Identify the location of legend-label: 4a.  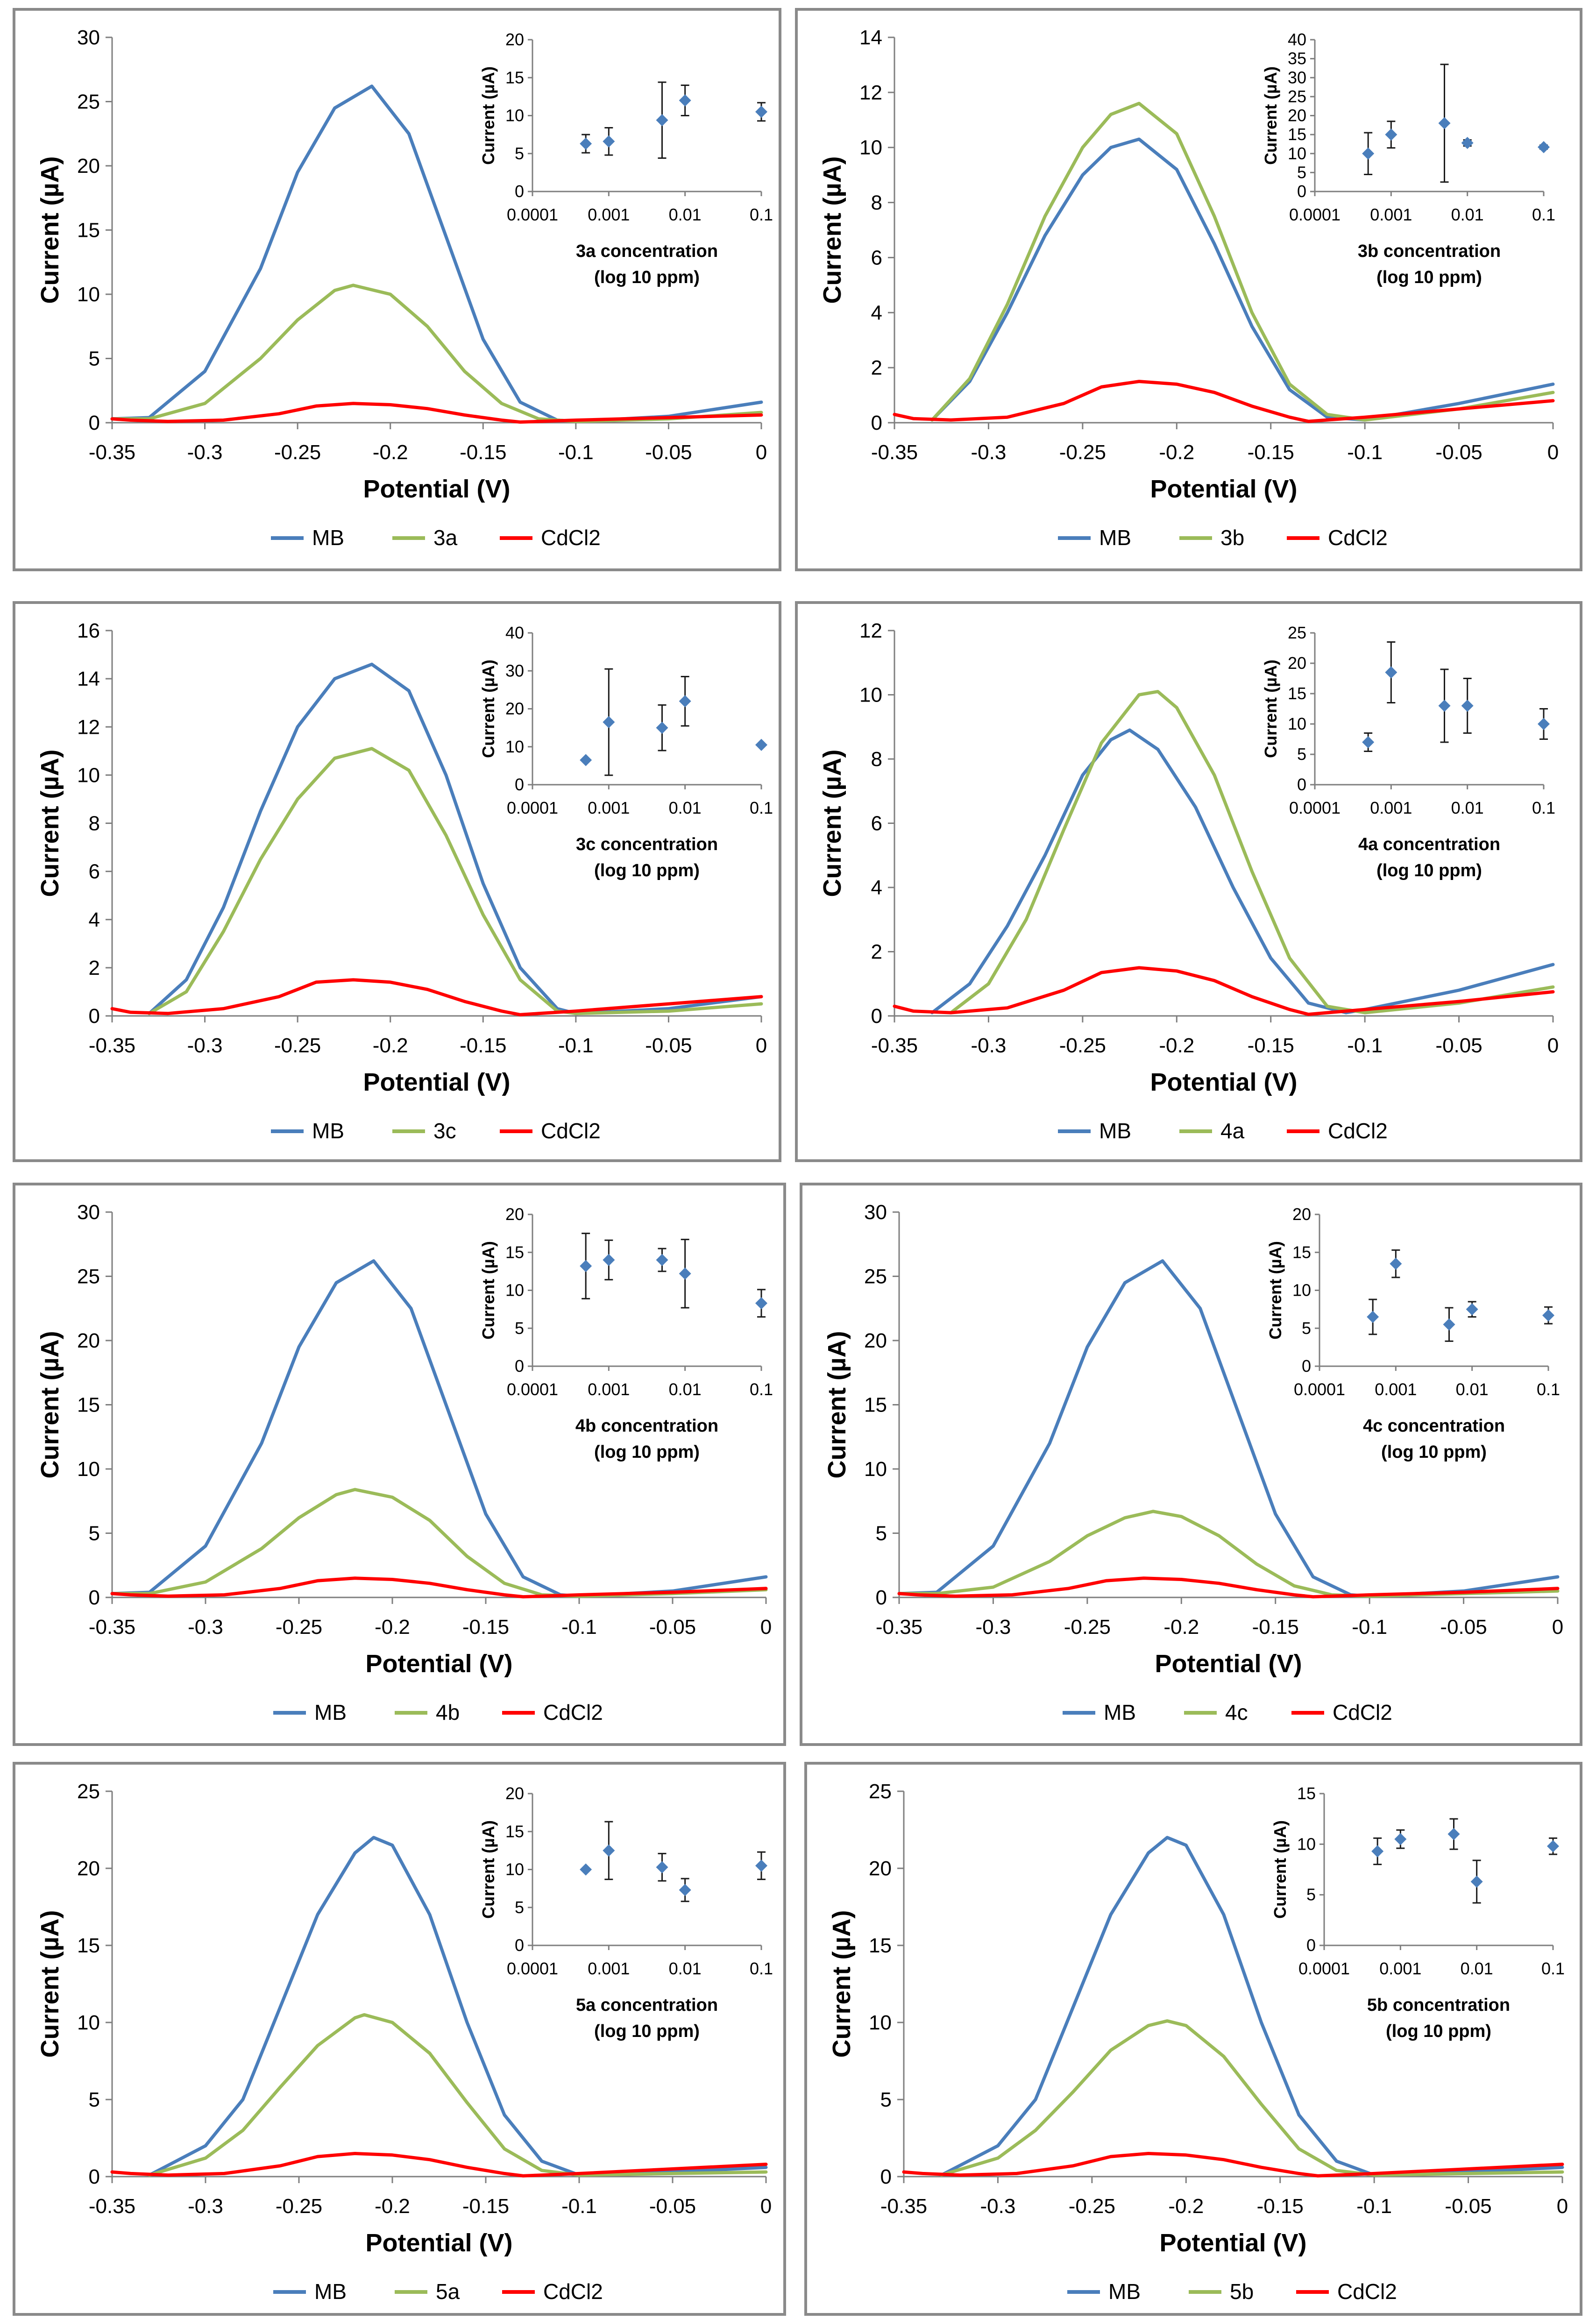
(1233, 1131).